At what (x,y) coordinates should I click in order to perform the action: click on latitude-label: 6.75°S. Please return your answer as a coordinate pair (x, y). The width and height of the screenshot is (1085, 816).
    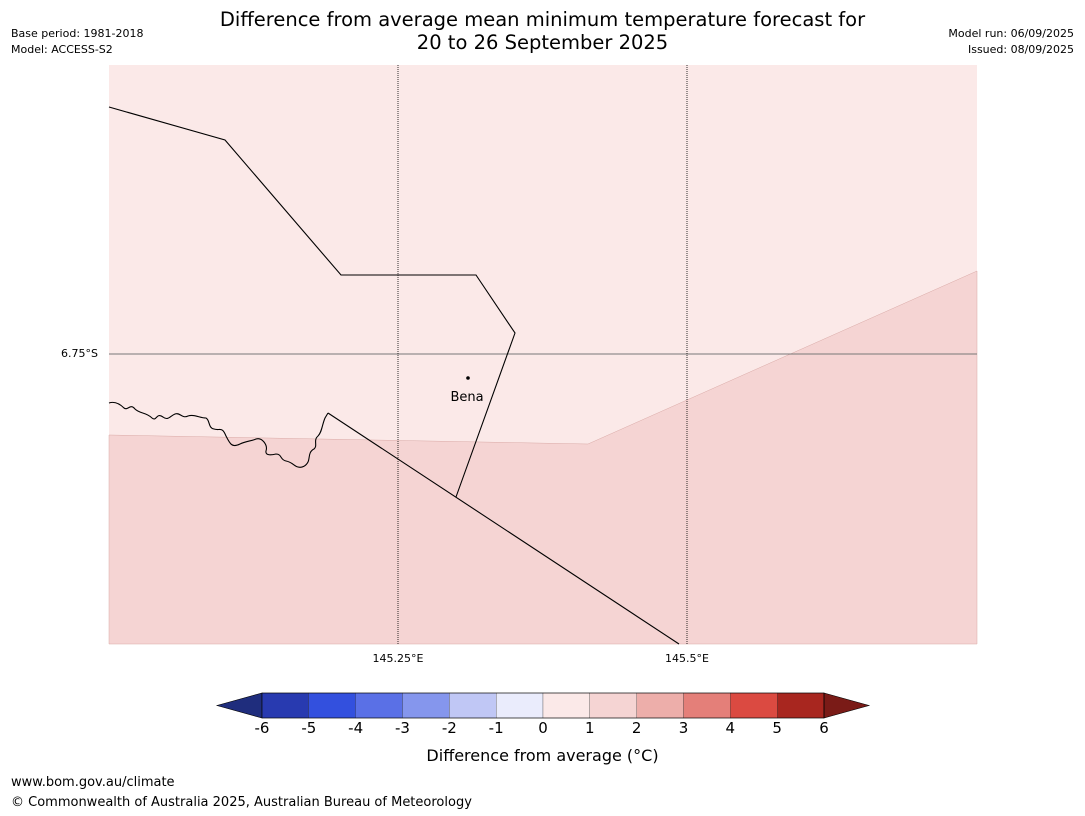
    Looking at the image, I should click on (79, 353).